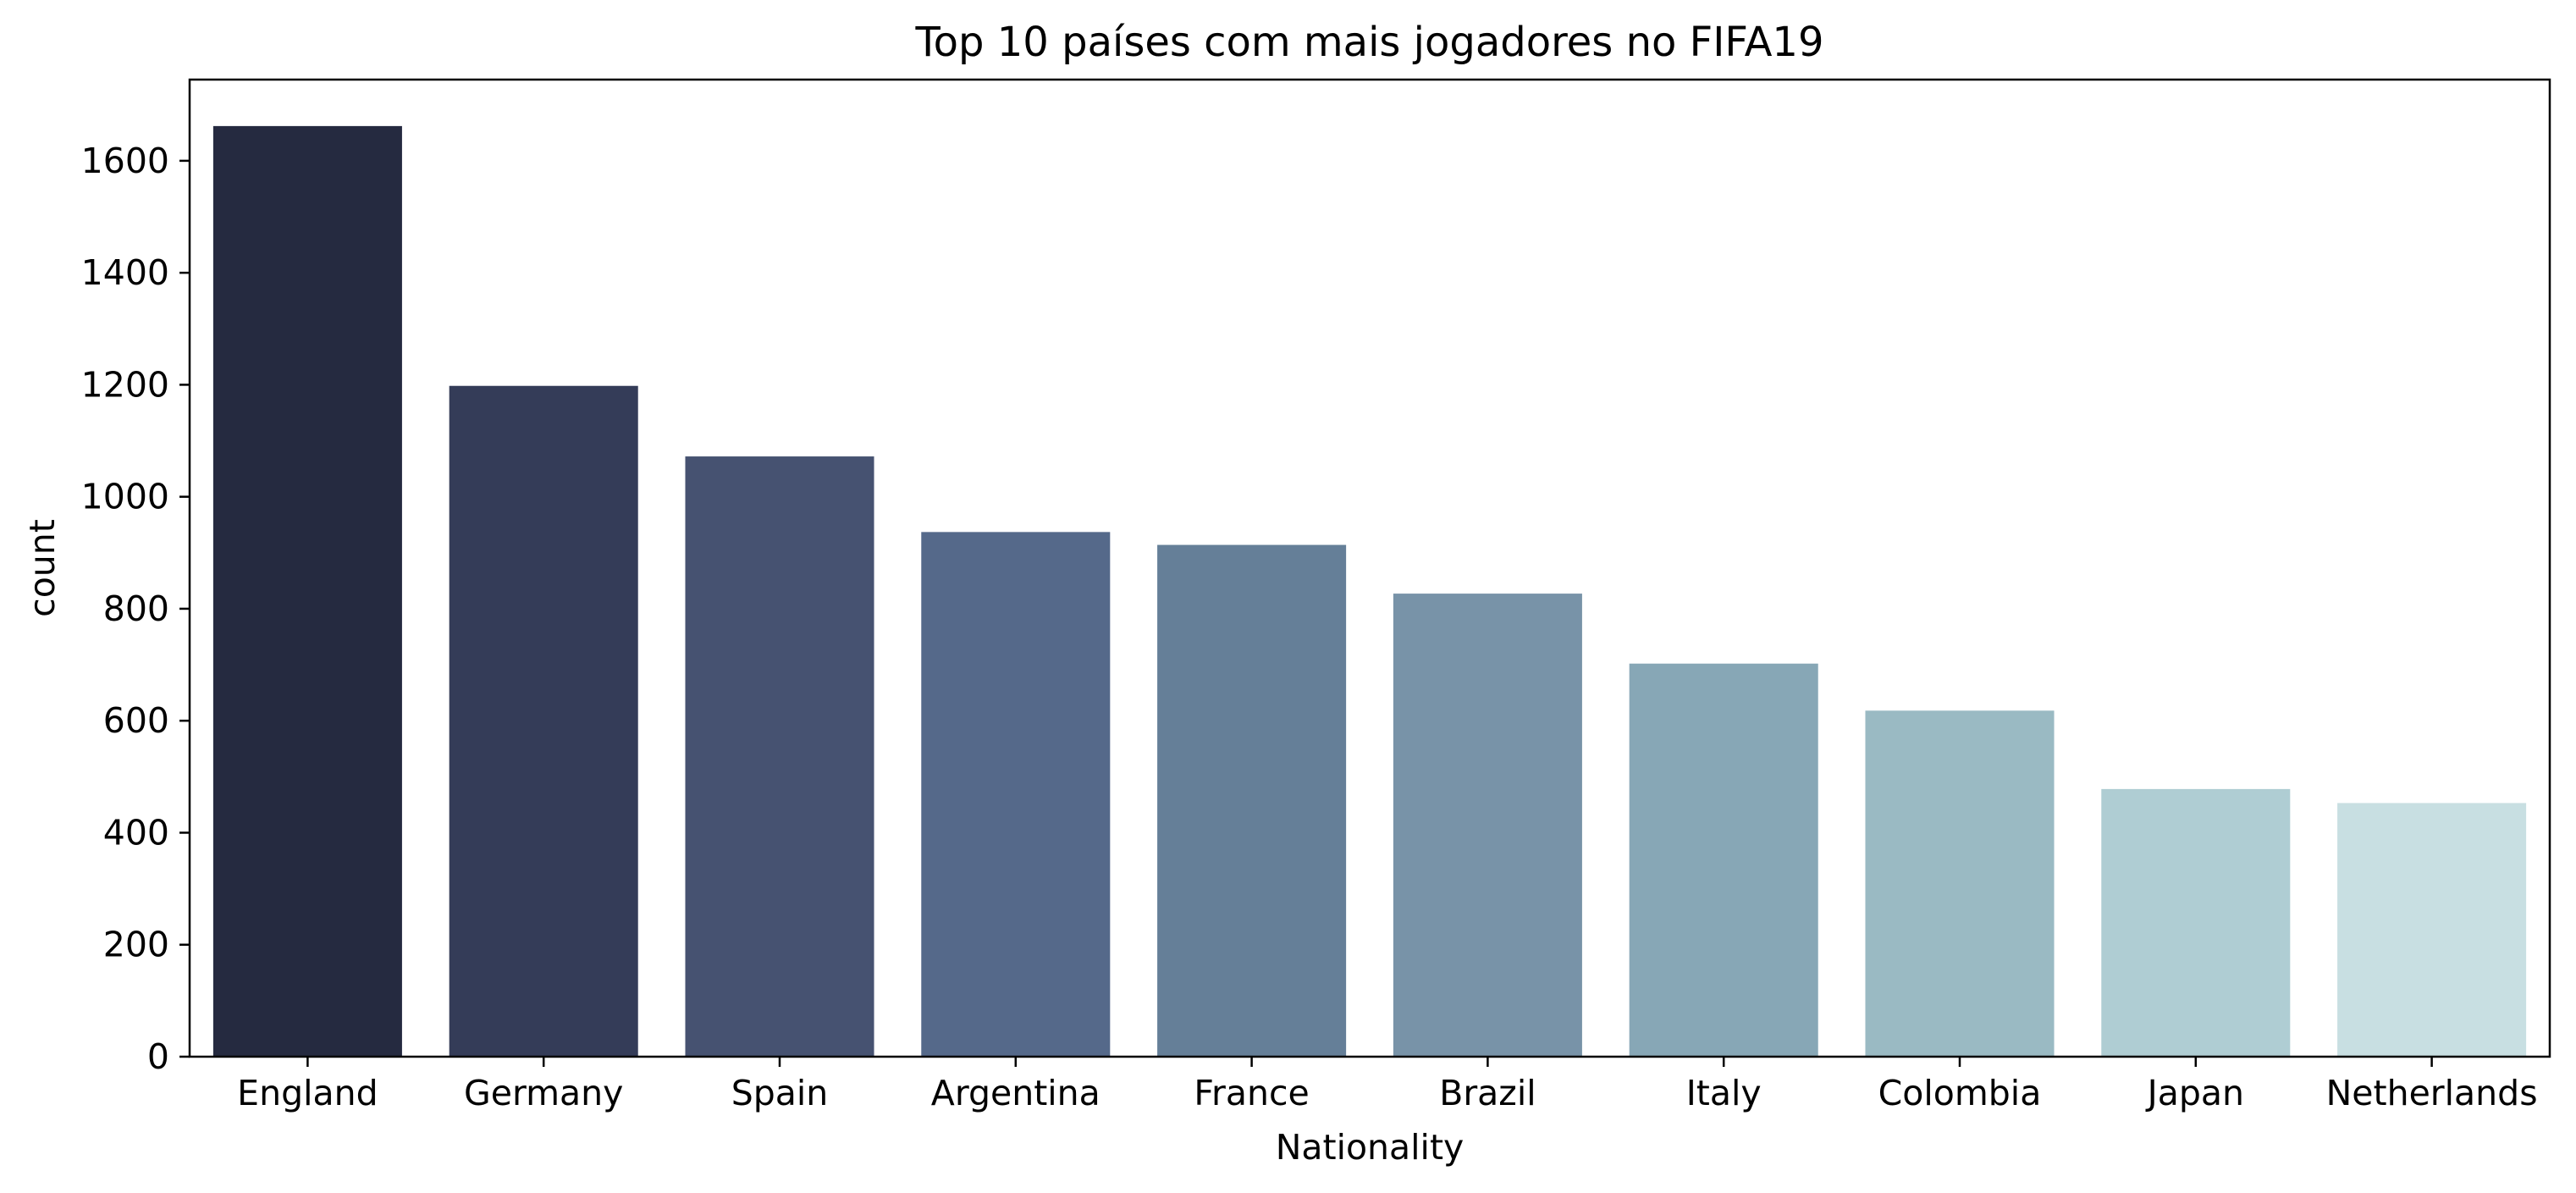 The height and width of the screenshot is (1193, 2576). I want to click on y-axis: 0 200 400 600 800 1000 1200 1400 1600, so click(135, 609).